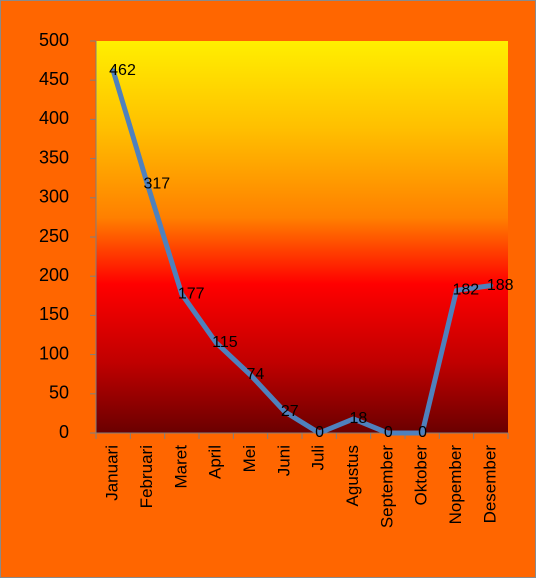  Describe the element at coordinates (54, 314) in the screenshot. I see `y-tick-label: 150` at that location.